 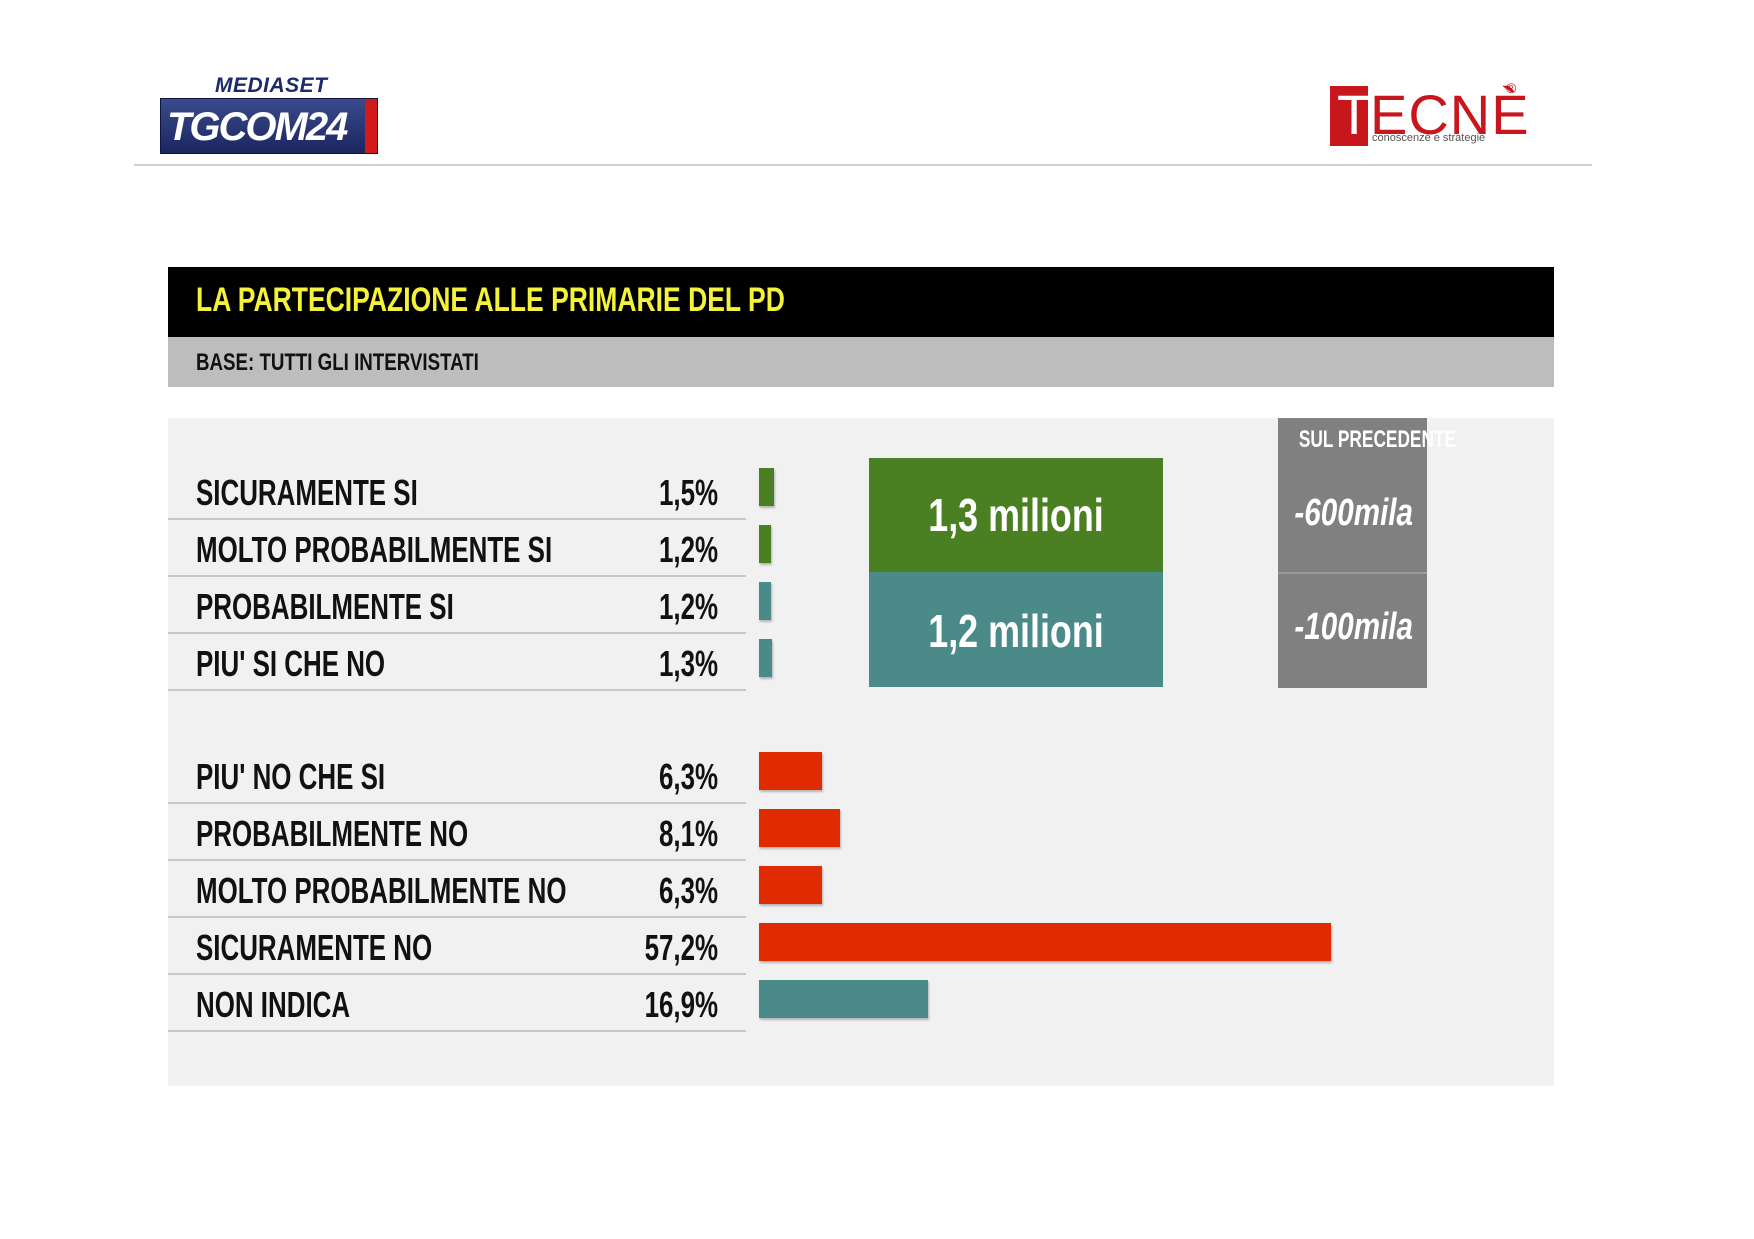 I want to click on title-bar: LA PARTECIPAZIONE ALLE PRIMARIE DEL PD, so click(x=861, y=302).